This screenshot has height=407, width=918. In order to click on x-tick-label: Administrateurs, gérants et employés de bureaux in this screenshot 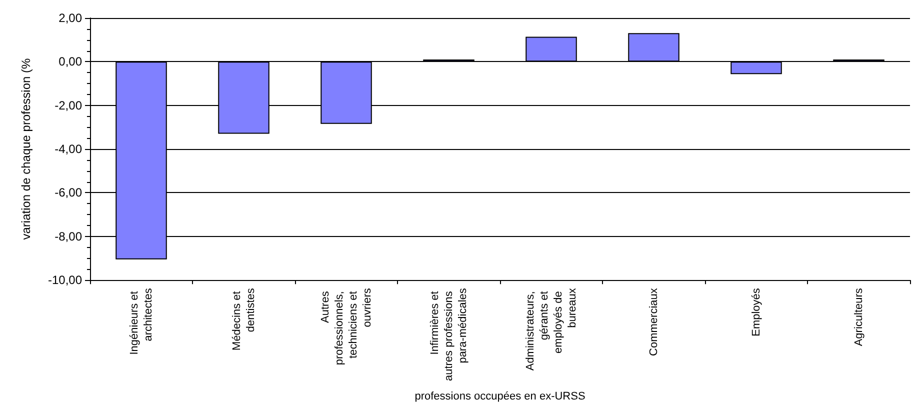, I will do `click(551, 329)`.